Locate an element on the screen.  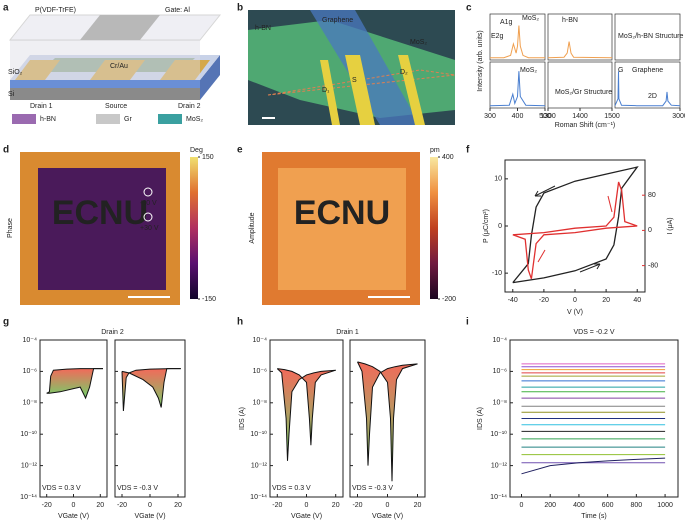
drain1-contact is located at coordinates (330, 92).